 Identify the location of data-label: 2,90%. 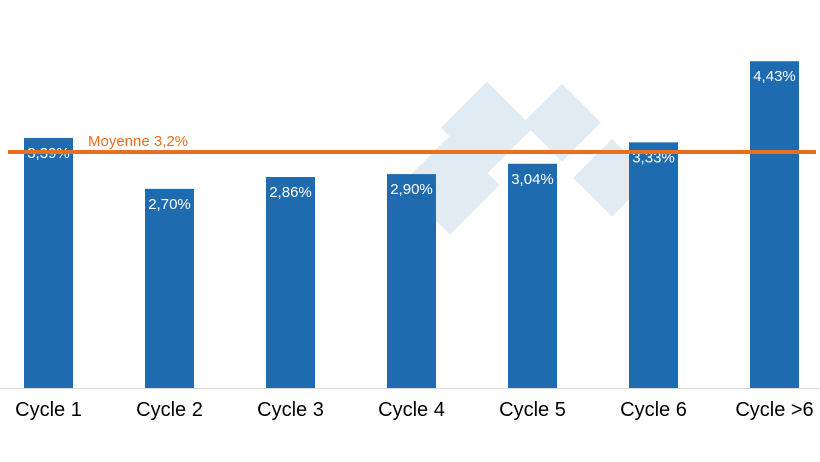
(411, 189).